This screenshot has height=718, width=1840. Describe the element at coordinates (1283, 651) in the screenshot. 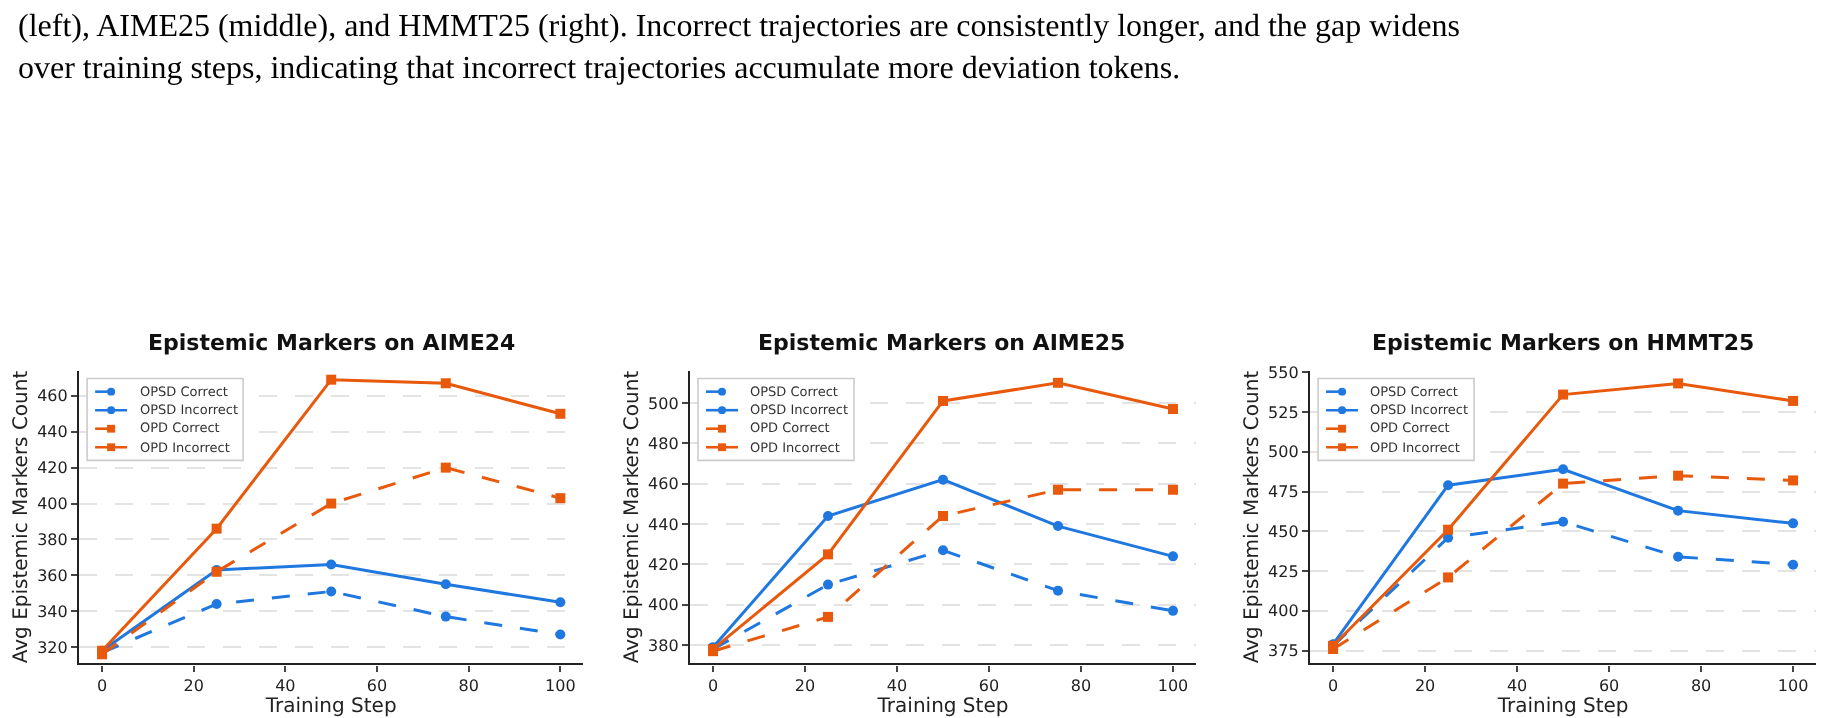

I see `y-tick-label: 375` at that location.